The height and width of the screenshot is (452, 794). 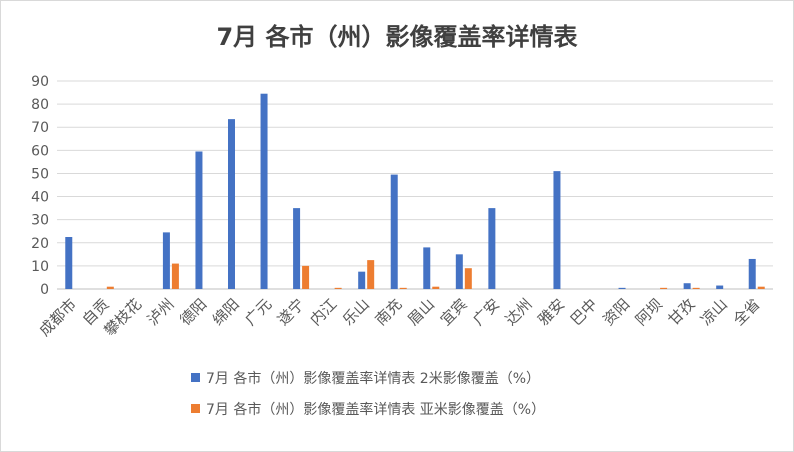 What do you see at coordinates (193, 312) in the screenshot?
I see `x-tick-label: 德阳` at bounding box center [193, 312].